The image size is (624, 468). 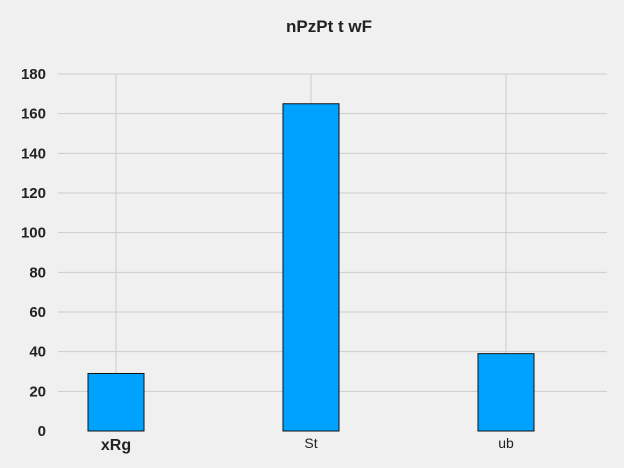 I want to click on y-tick-label: 160, so click(x=33, y=114).